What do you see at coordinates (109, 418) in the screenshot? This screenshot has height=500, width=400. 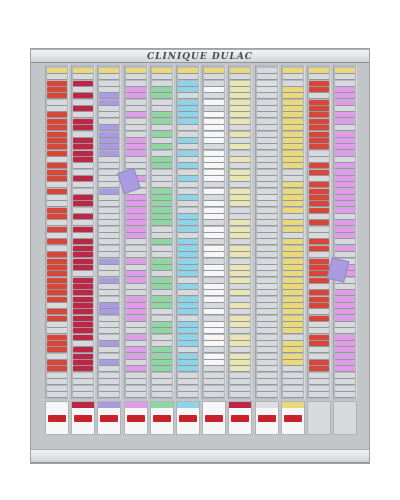 I see `card-tray` at bounding box center [109, 418].